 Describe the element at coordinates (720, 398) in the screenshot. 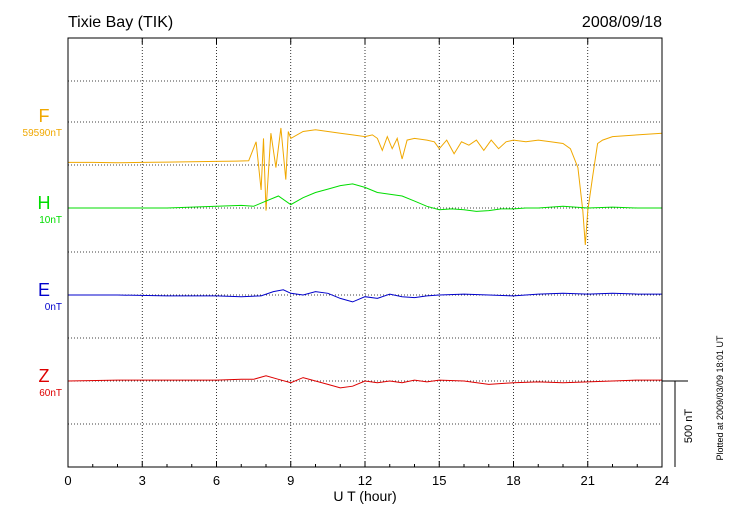

I see `plot-footer: Plotted at 2009/03/09 18:01 UT` at that location.